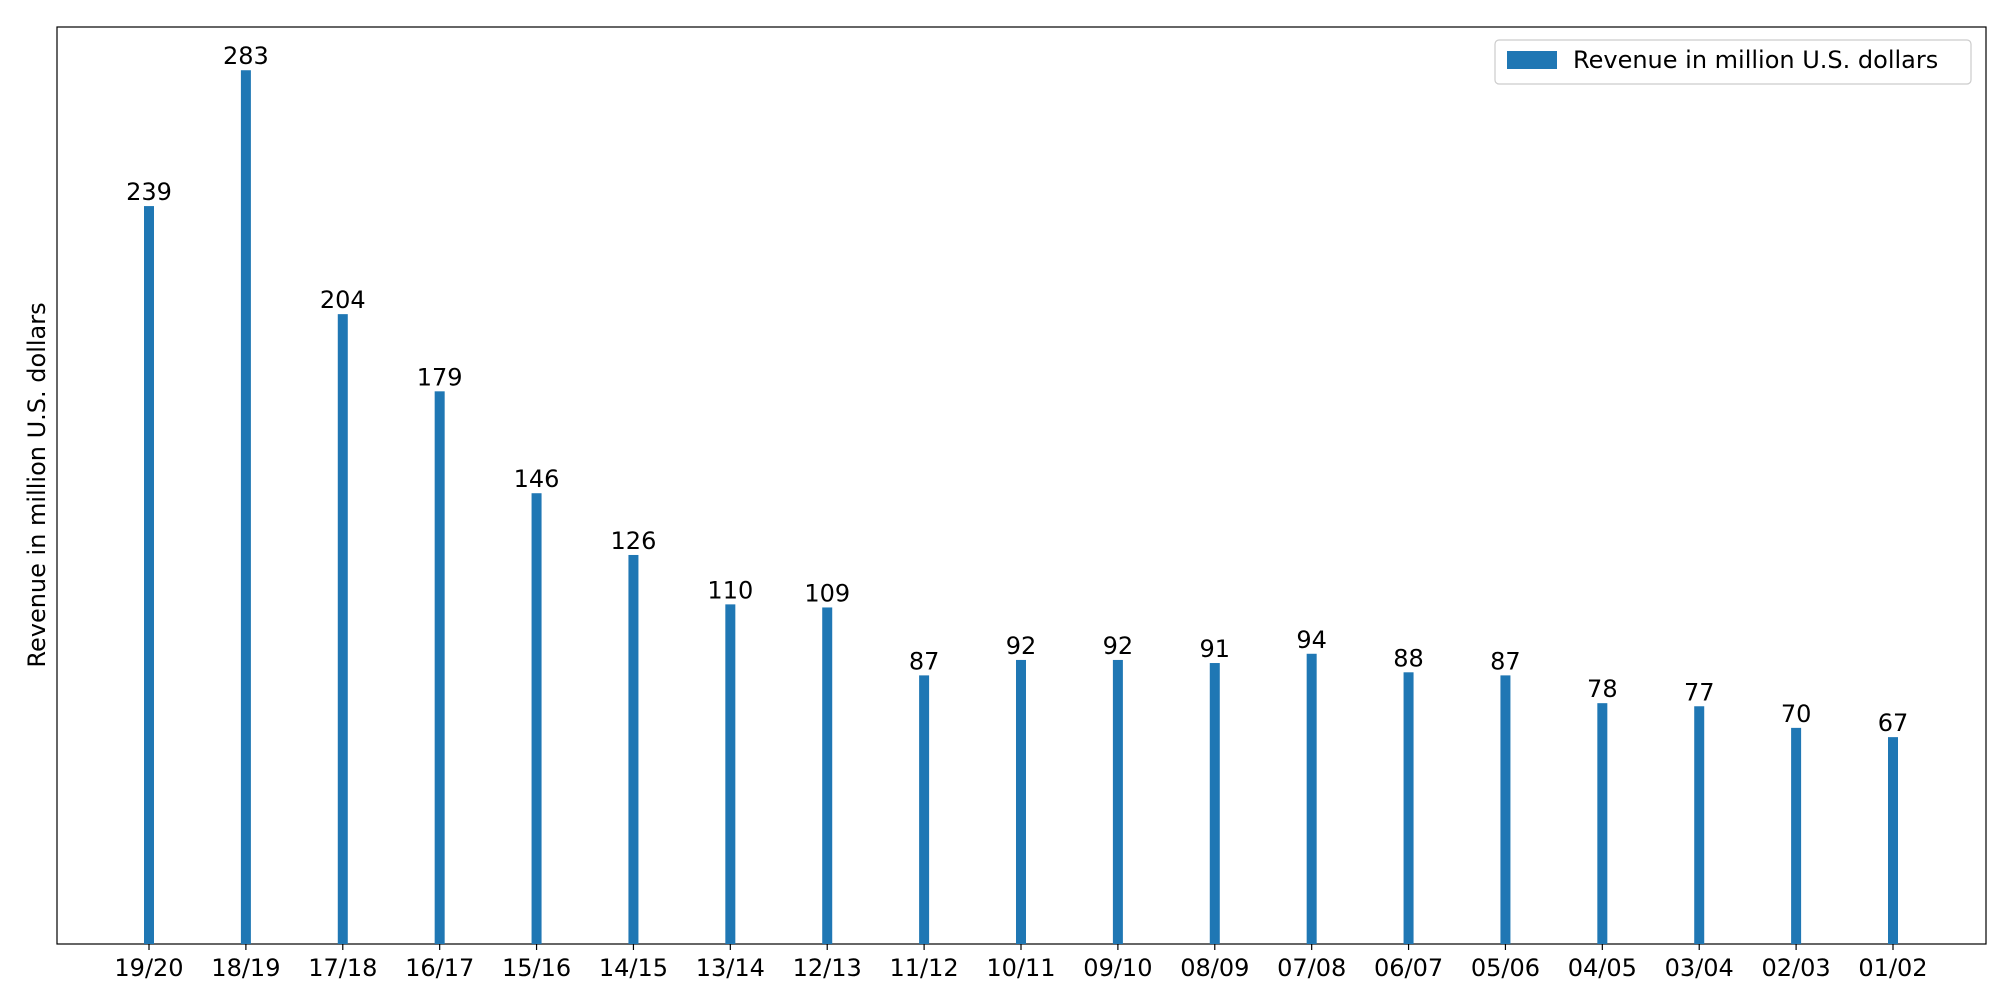  Describe the element at coordinates (342, 968) in the screenshot. I see `x-tick-label-17-18: 17/18` at that location.